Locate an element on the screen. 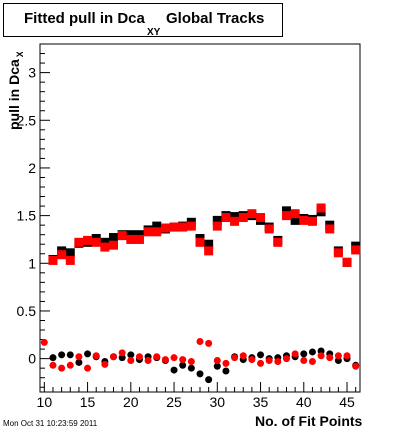  x-tick-label: 35 is located at coordinates (261, 402).